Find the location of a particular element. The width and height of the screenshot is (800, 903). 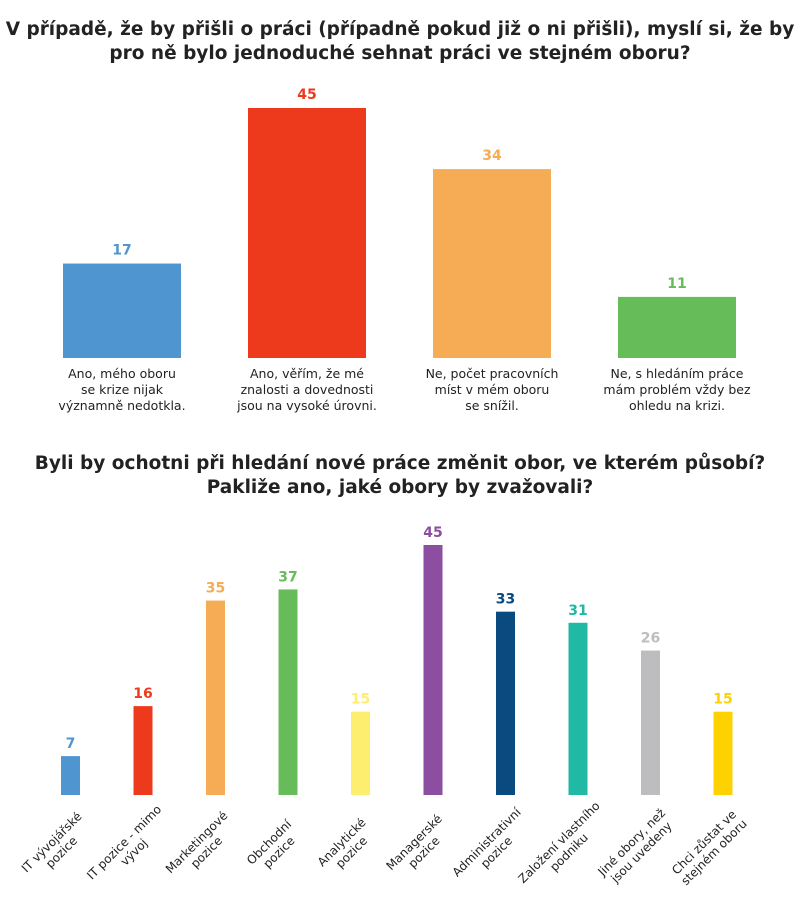

chart1-value-label: 11 is located at coordinates (676, 284).